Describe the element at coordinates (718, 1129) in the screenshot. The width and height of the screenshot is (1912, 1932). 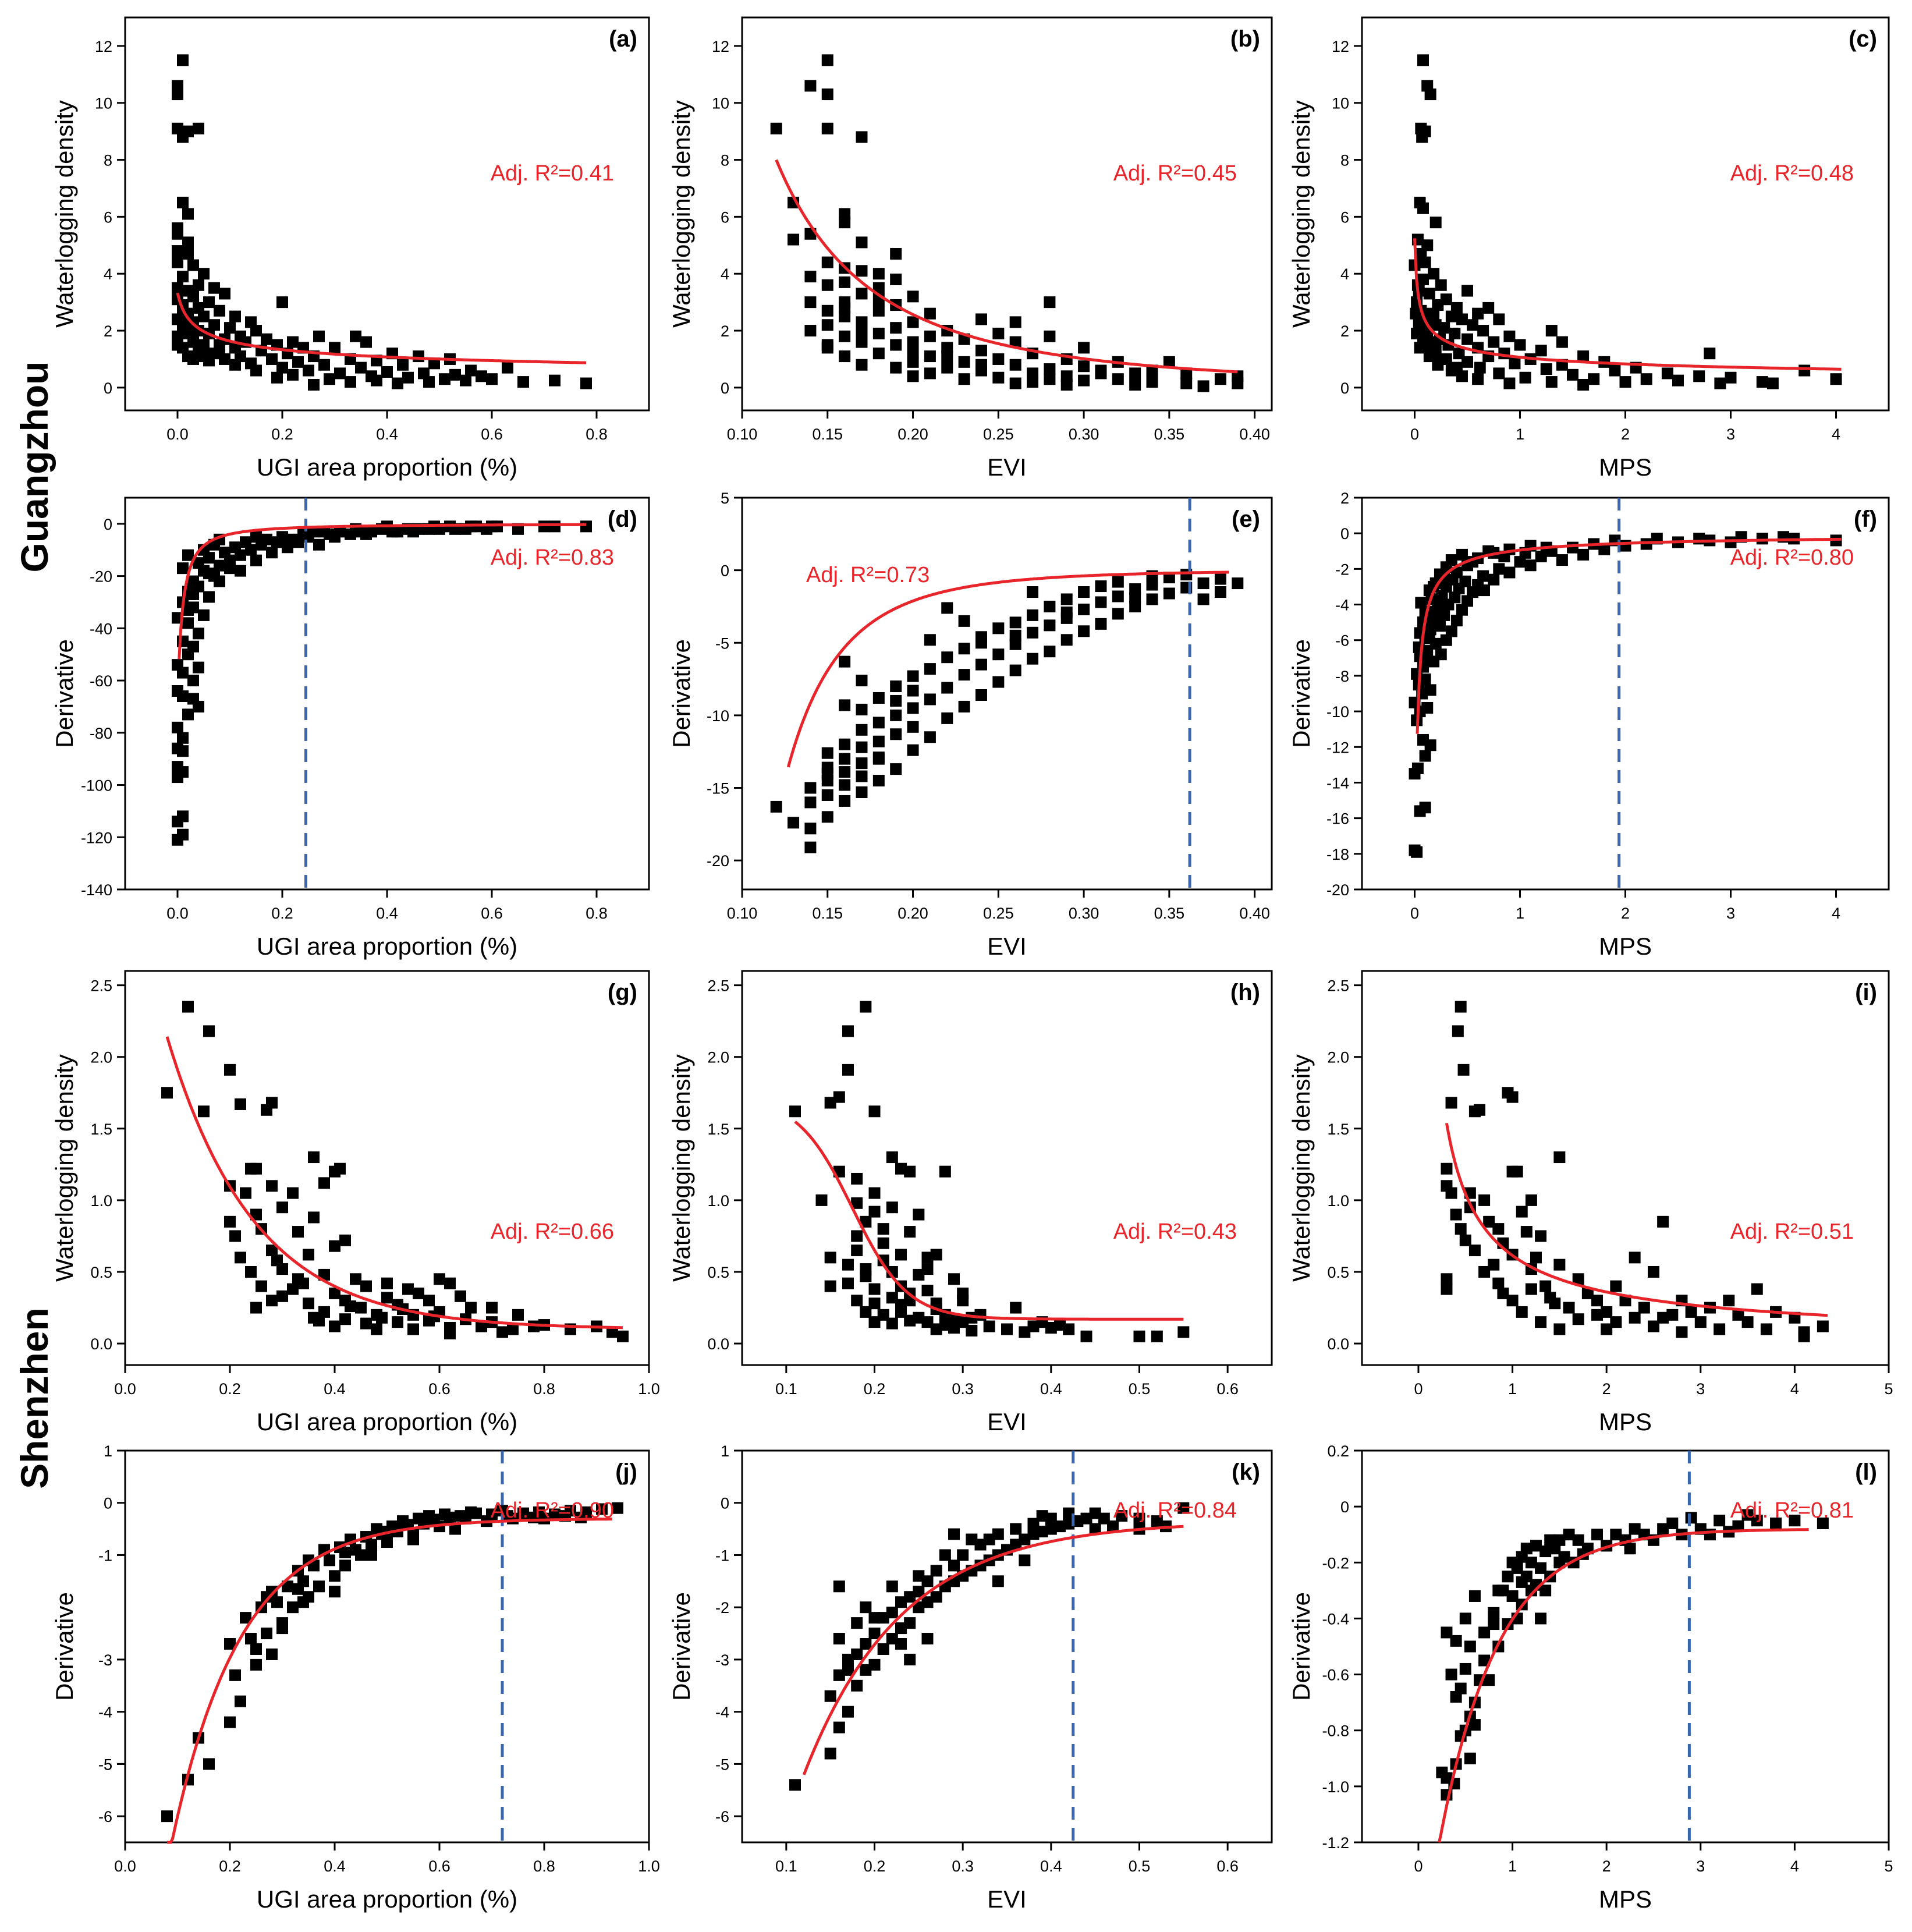
I see `y-tick-label: 1.5` at that location.